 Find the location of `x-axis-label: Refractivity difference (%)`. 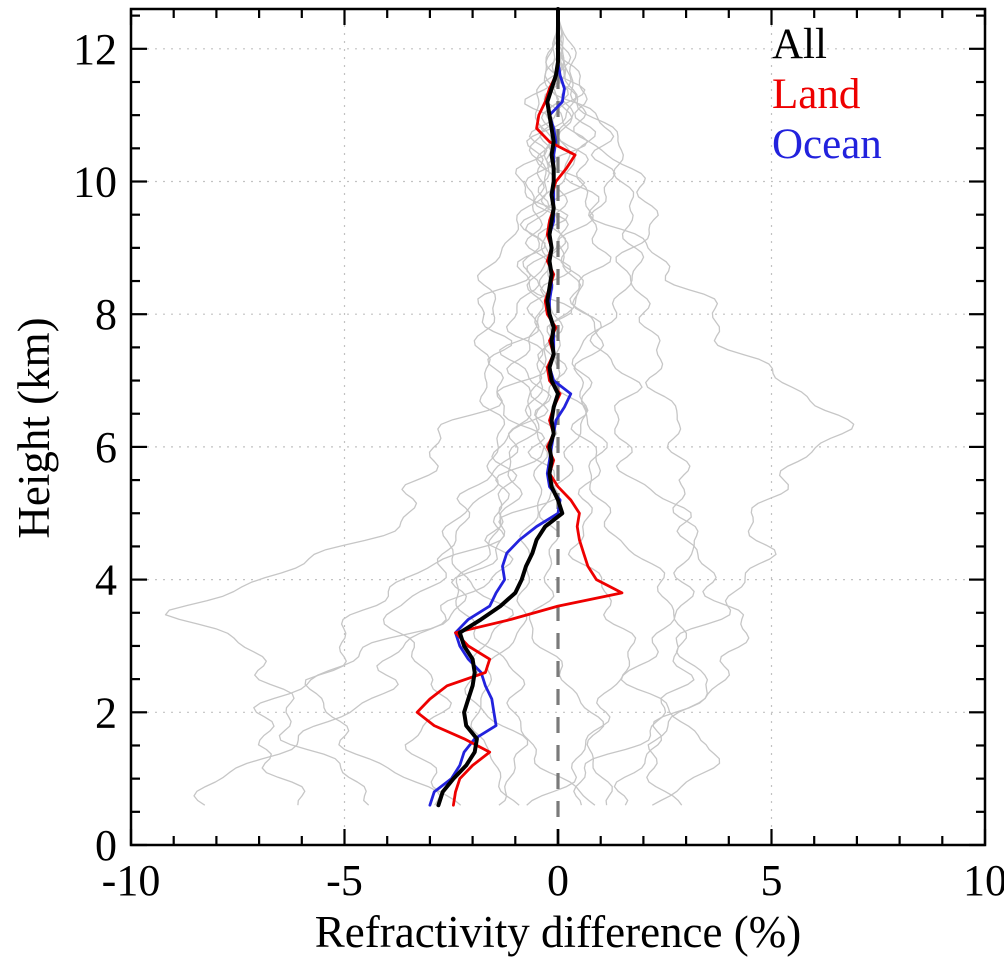

x-axis-label: Refractivity difference (%) is located at coordinates (558, 932).